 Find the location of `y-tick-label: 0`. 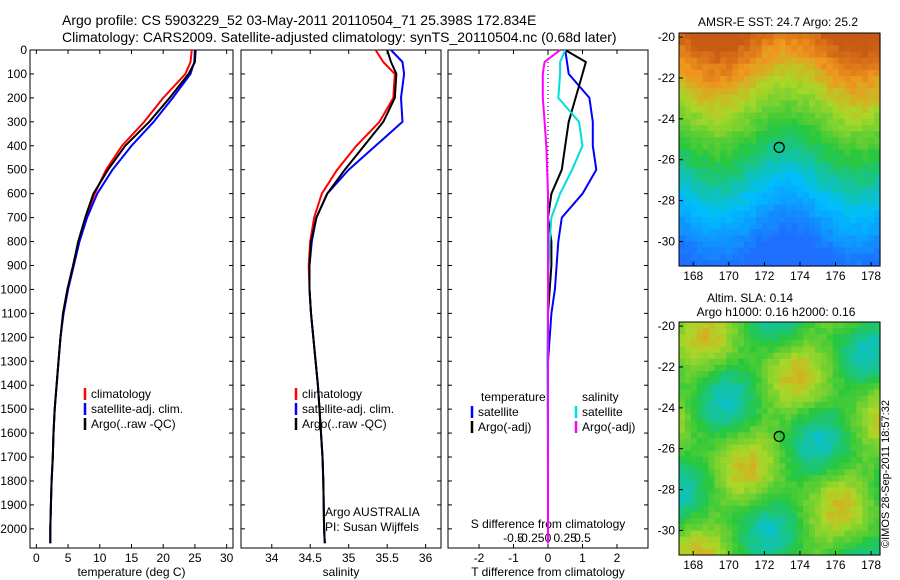

y-tick-label: 0 is located at coordinates (23, 50).